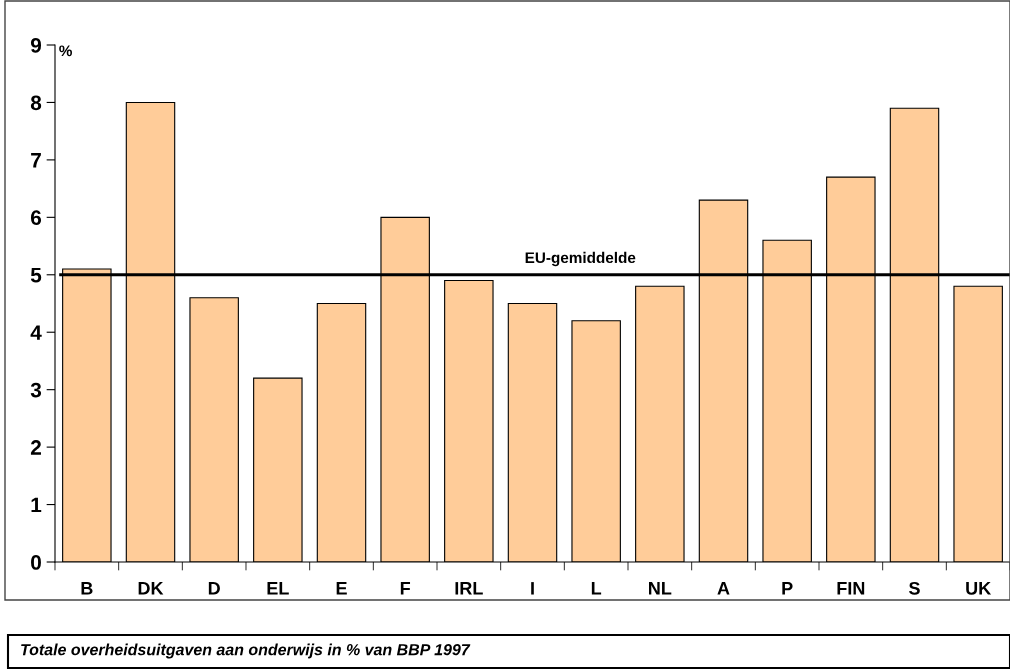 This screenshot has width=1010, height=669. Describe the element at coordinates (36, 103) in the screenshot. I see `y-tick-label: 8` at that location.